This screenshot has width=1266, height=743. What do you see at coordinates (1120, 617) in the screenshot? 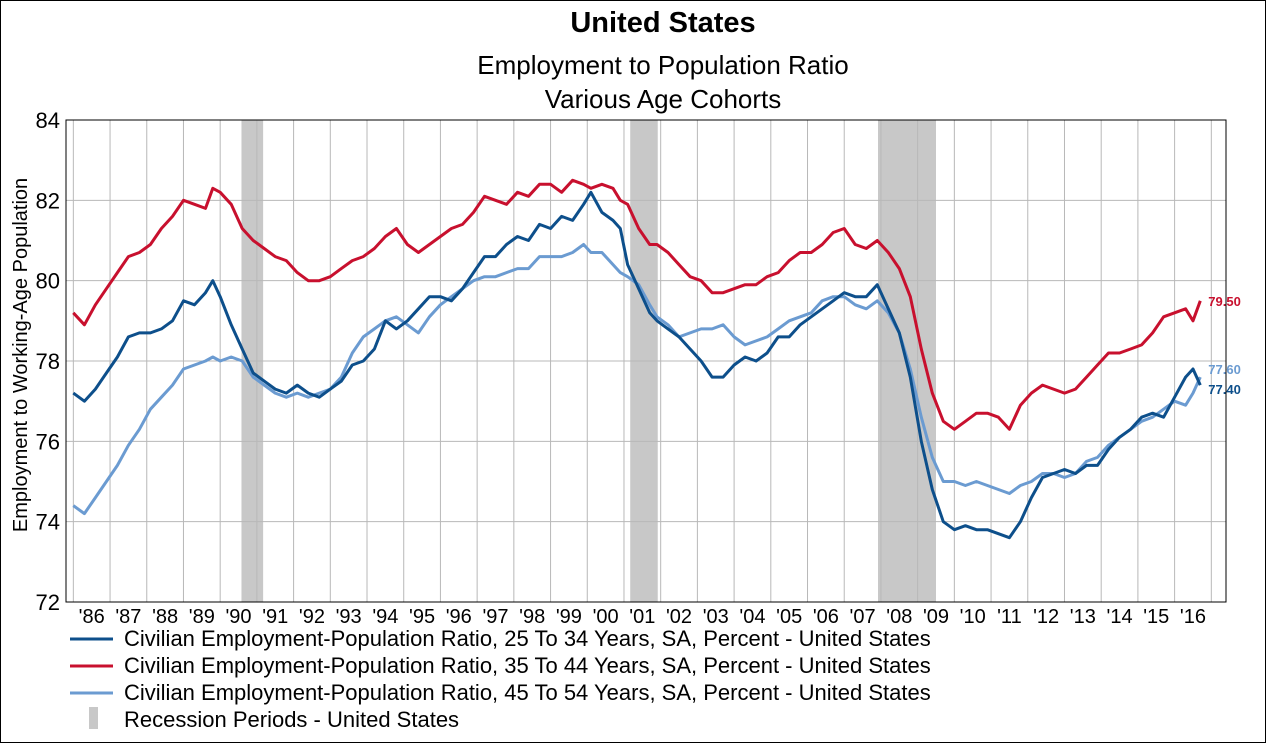
I see `x-tick-label: '14` at bounding box center [1120, 617].